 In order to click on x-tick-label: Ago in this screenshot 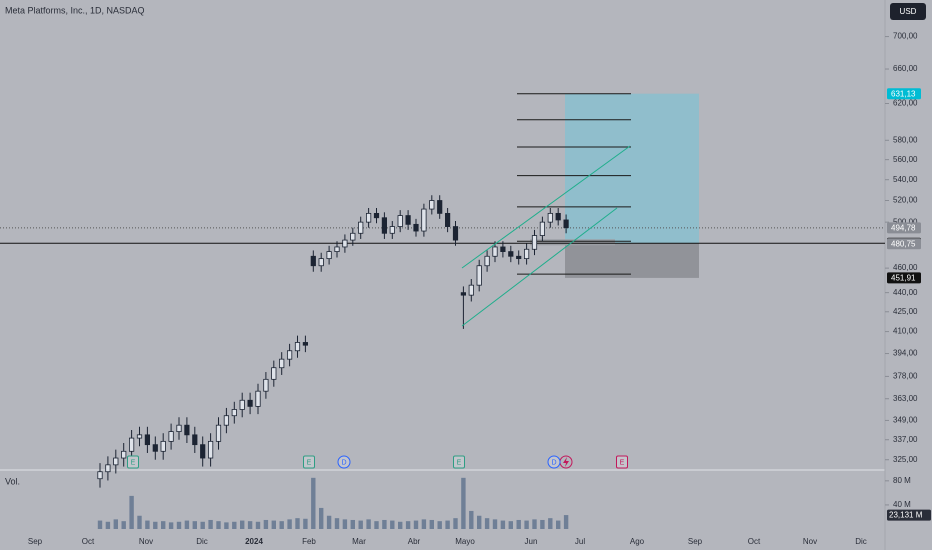, I will do `click(637, 541)`.